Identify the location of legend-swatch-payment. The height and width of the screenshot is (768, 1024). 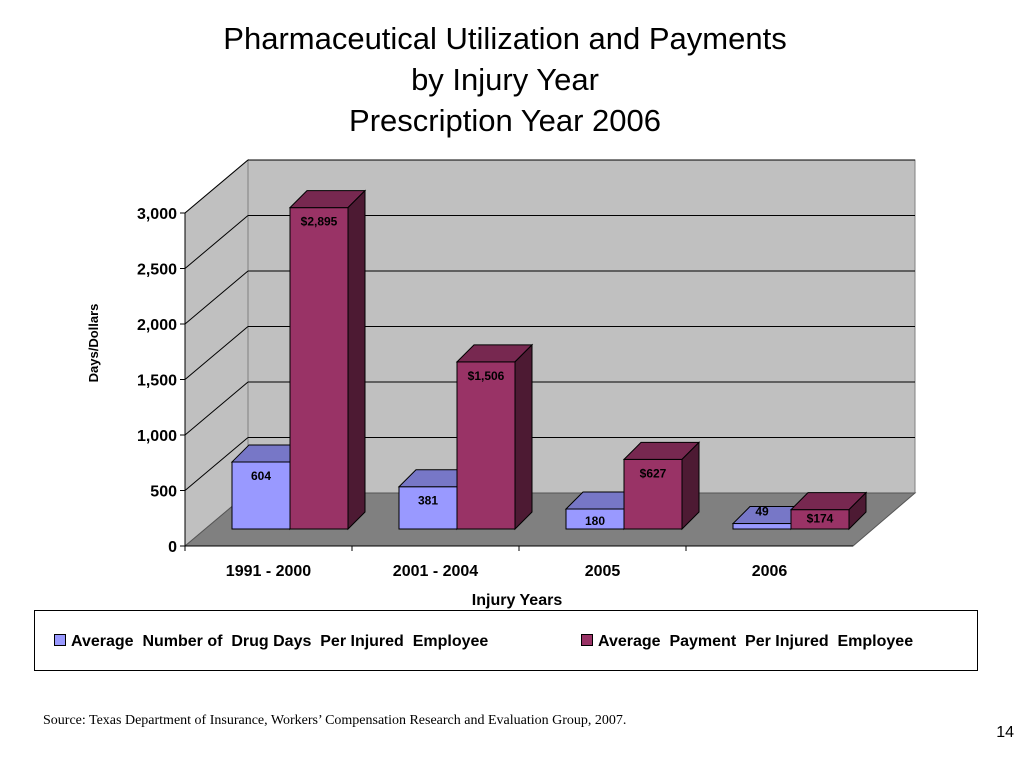
(587, 640).